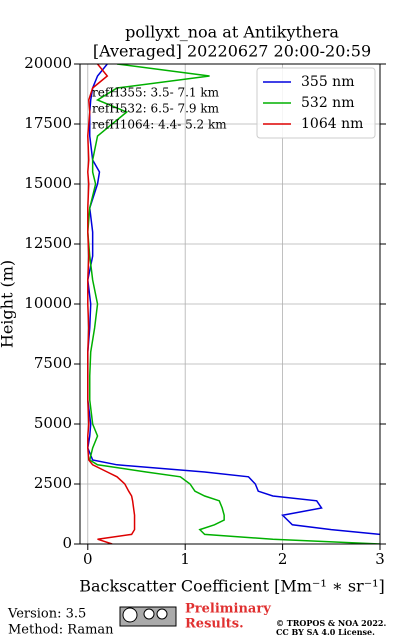 The image size is (400, 640). I want to click on version: Version: 3.5, so click(46, 614).